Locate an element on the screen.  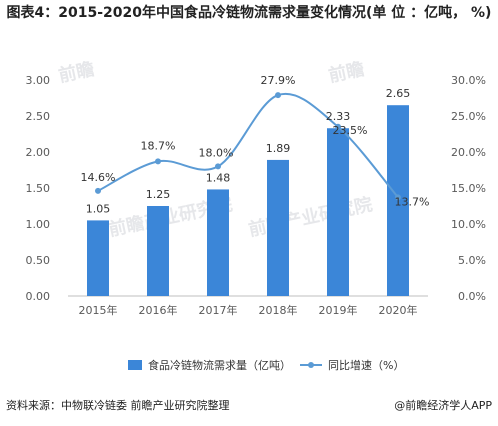
x-tick-label: 2019年 is located at coordinates (338, 310).